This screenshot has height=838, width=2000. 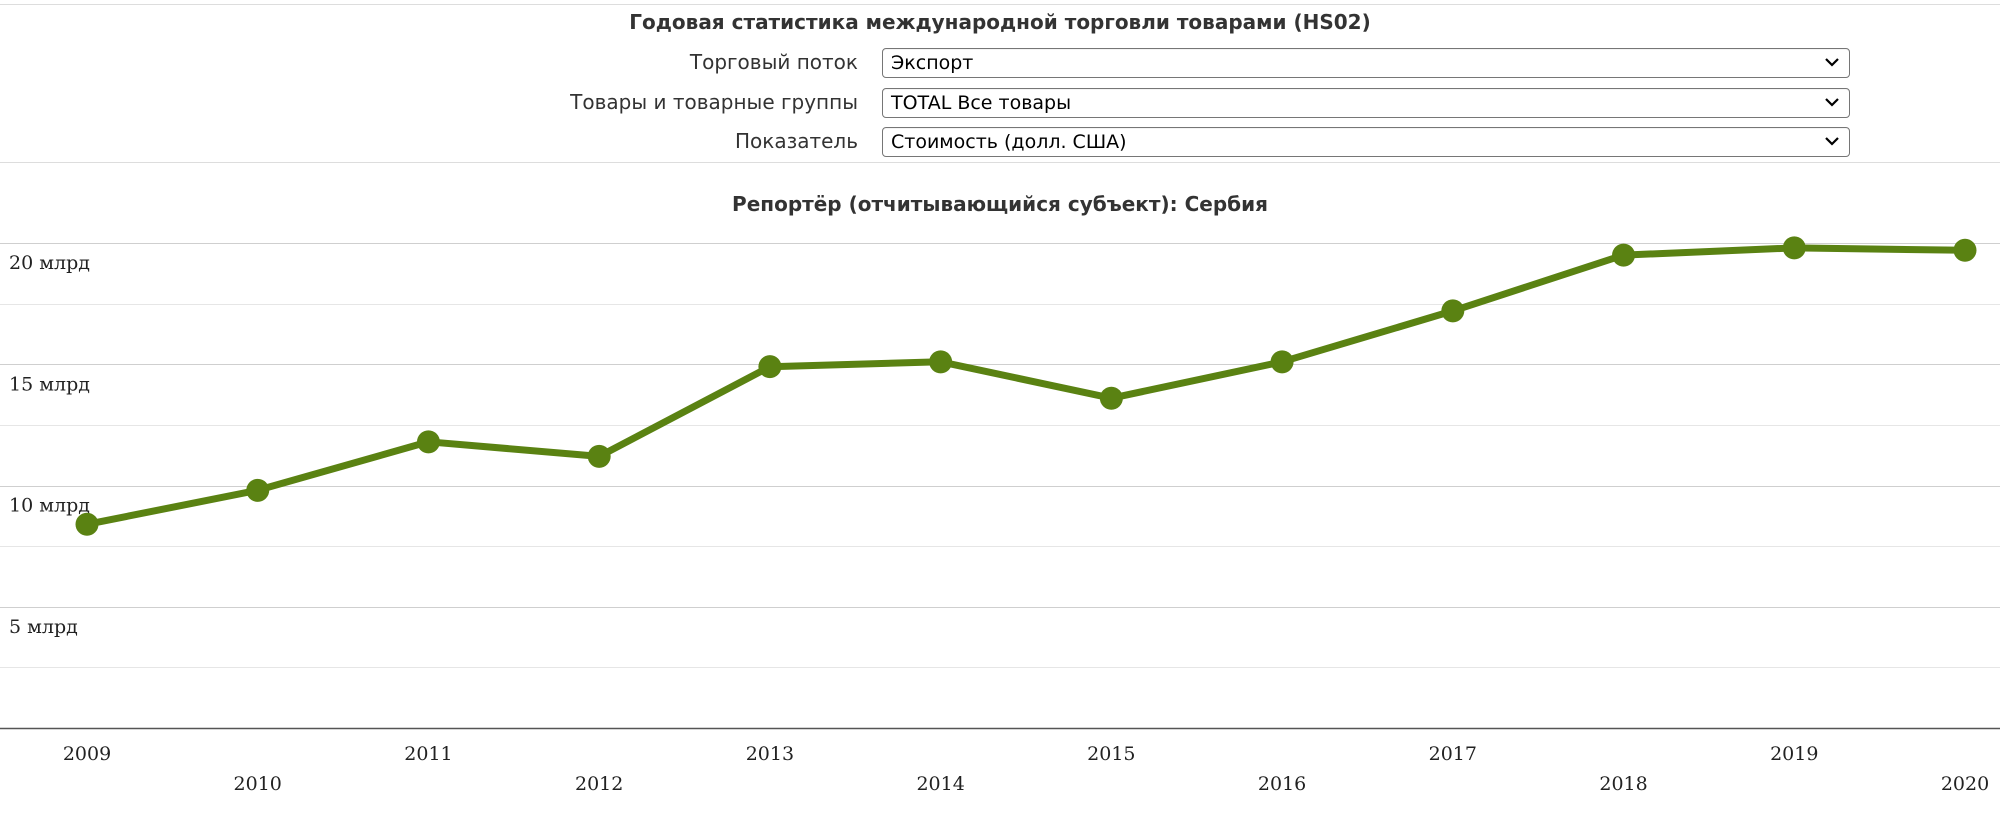 What do you see at coordinates (258, 784) in the screenshot?
I see `x-tick-label: 2010` at bounding box center [258, 784].